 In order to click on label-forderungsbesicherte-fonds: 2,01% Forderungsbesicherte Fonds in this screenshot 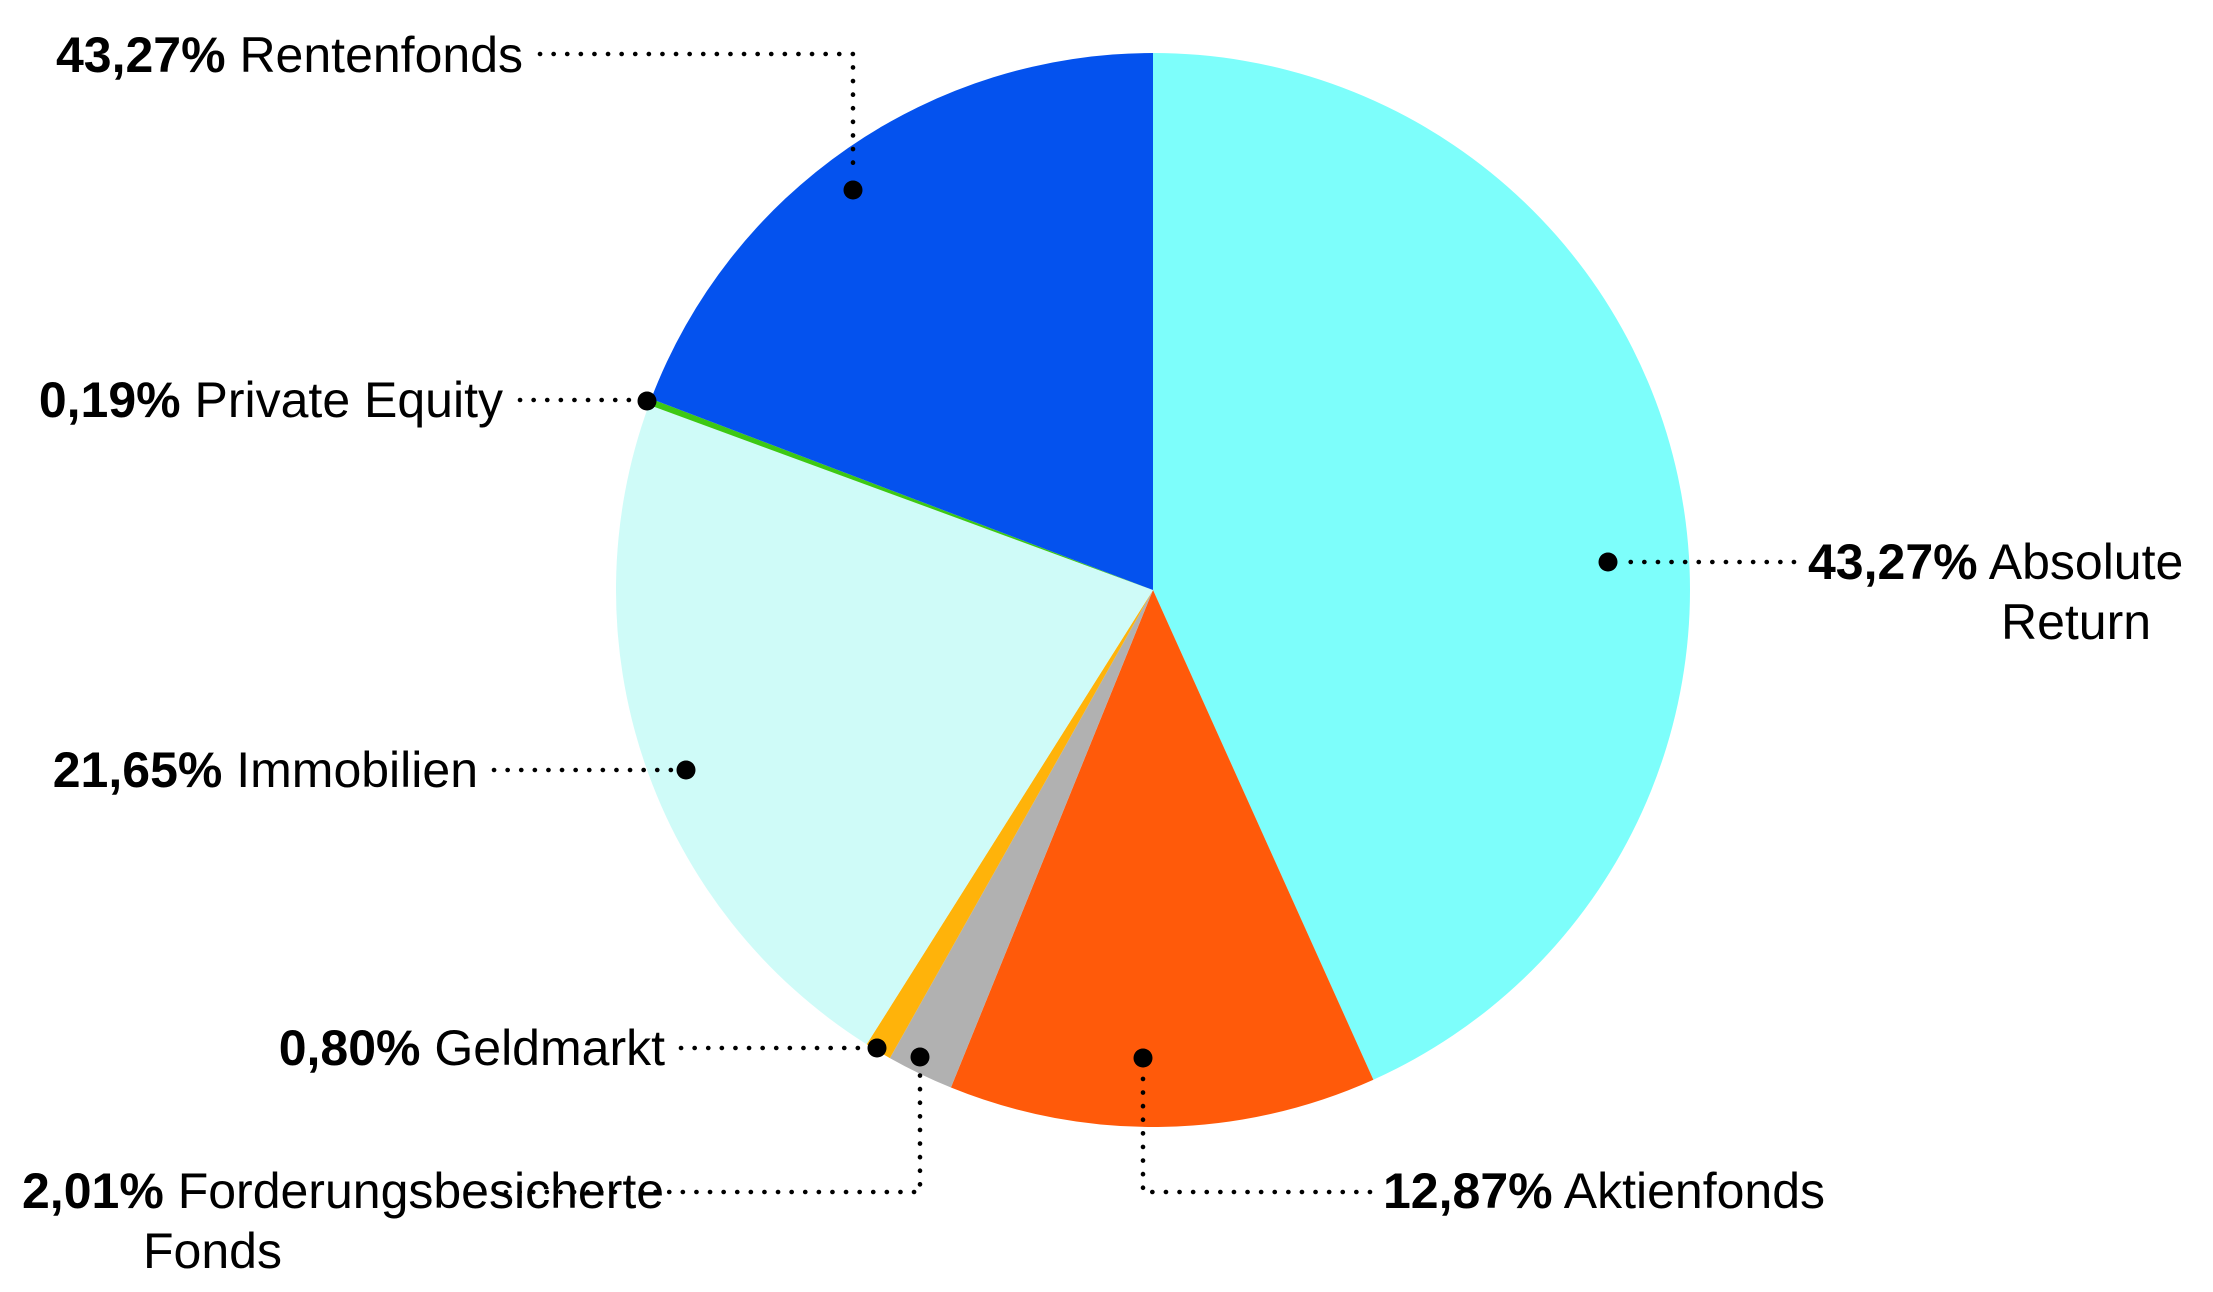, I will do `click(343, 1221)`.